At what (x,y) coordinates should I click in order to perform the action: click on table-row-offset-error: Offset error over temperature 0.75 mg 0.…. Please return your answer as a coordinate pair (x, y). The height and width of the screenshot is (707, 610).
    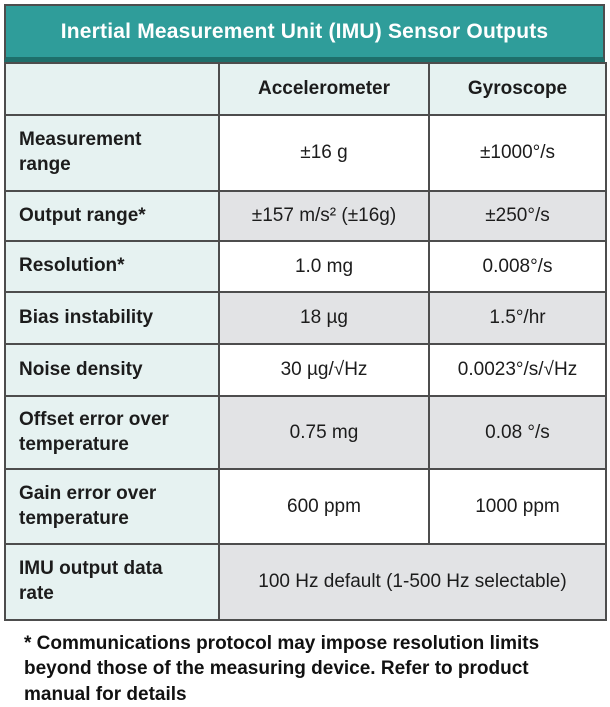
    Looking at the image, I should click on (305, 432).